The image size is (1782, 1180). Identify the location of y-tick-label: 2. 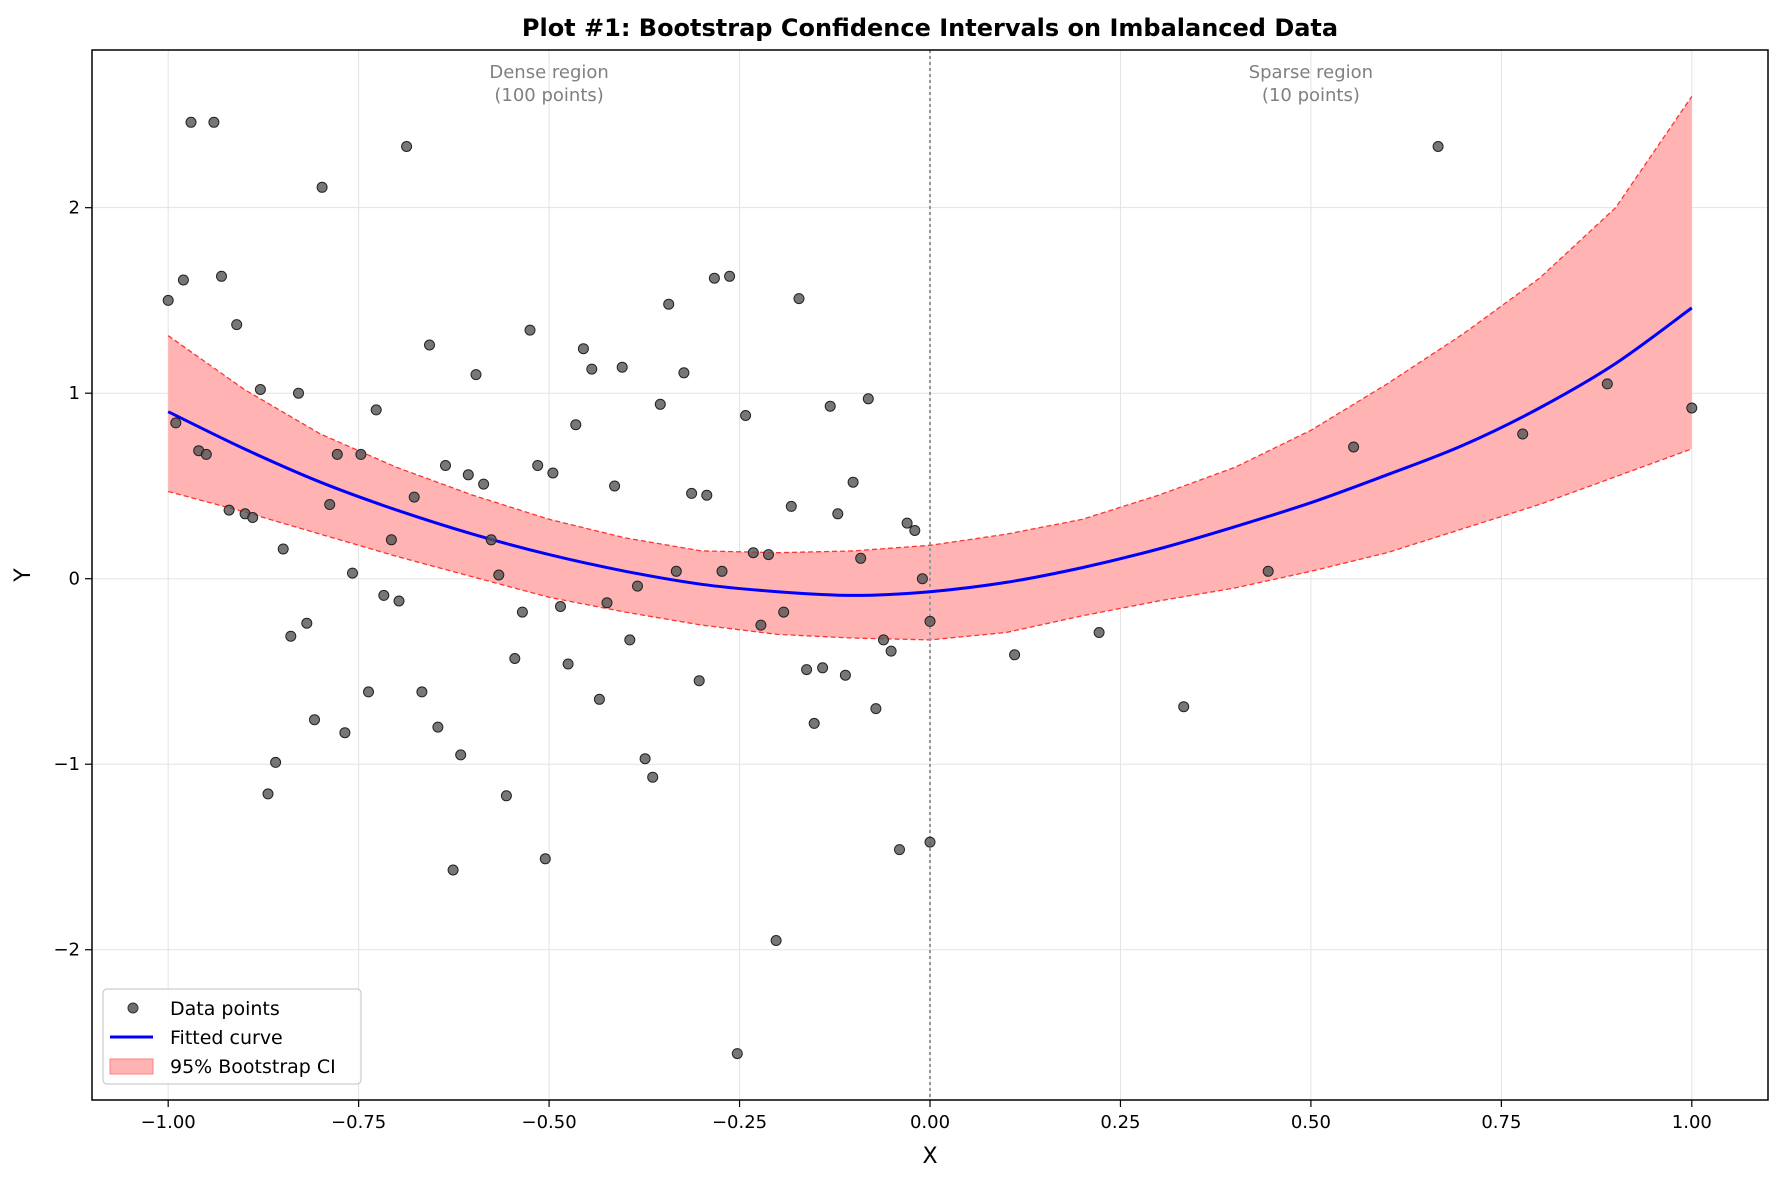
(74, 208).